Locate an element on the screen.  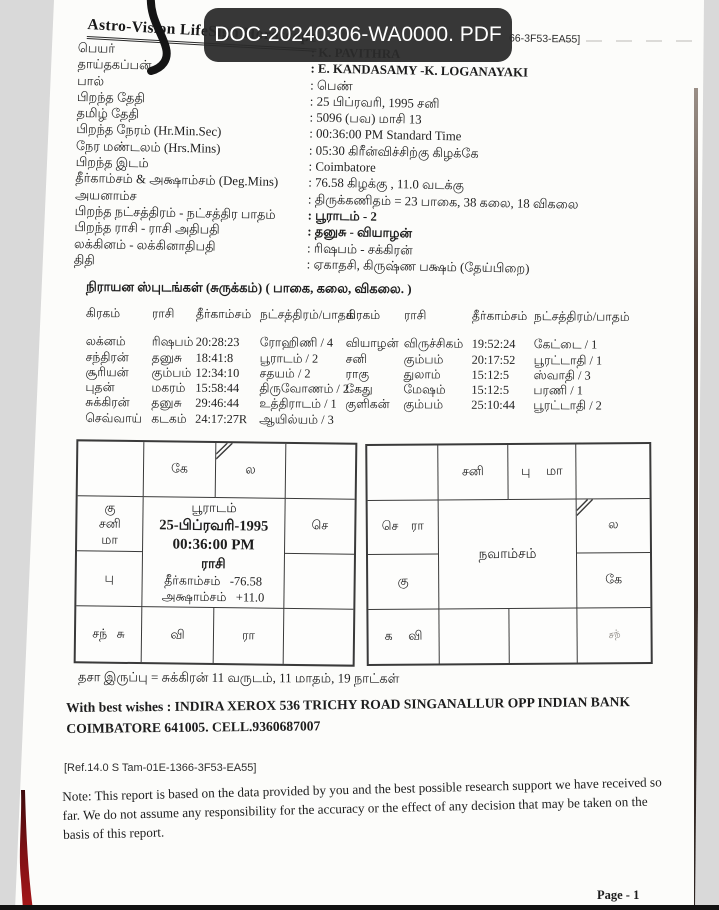
cell: சூரியன் is located at coordinates (107, 372).